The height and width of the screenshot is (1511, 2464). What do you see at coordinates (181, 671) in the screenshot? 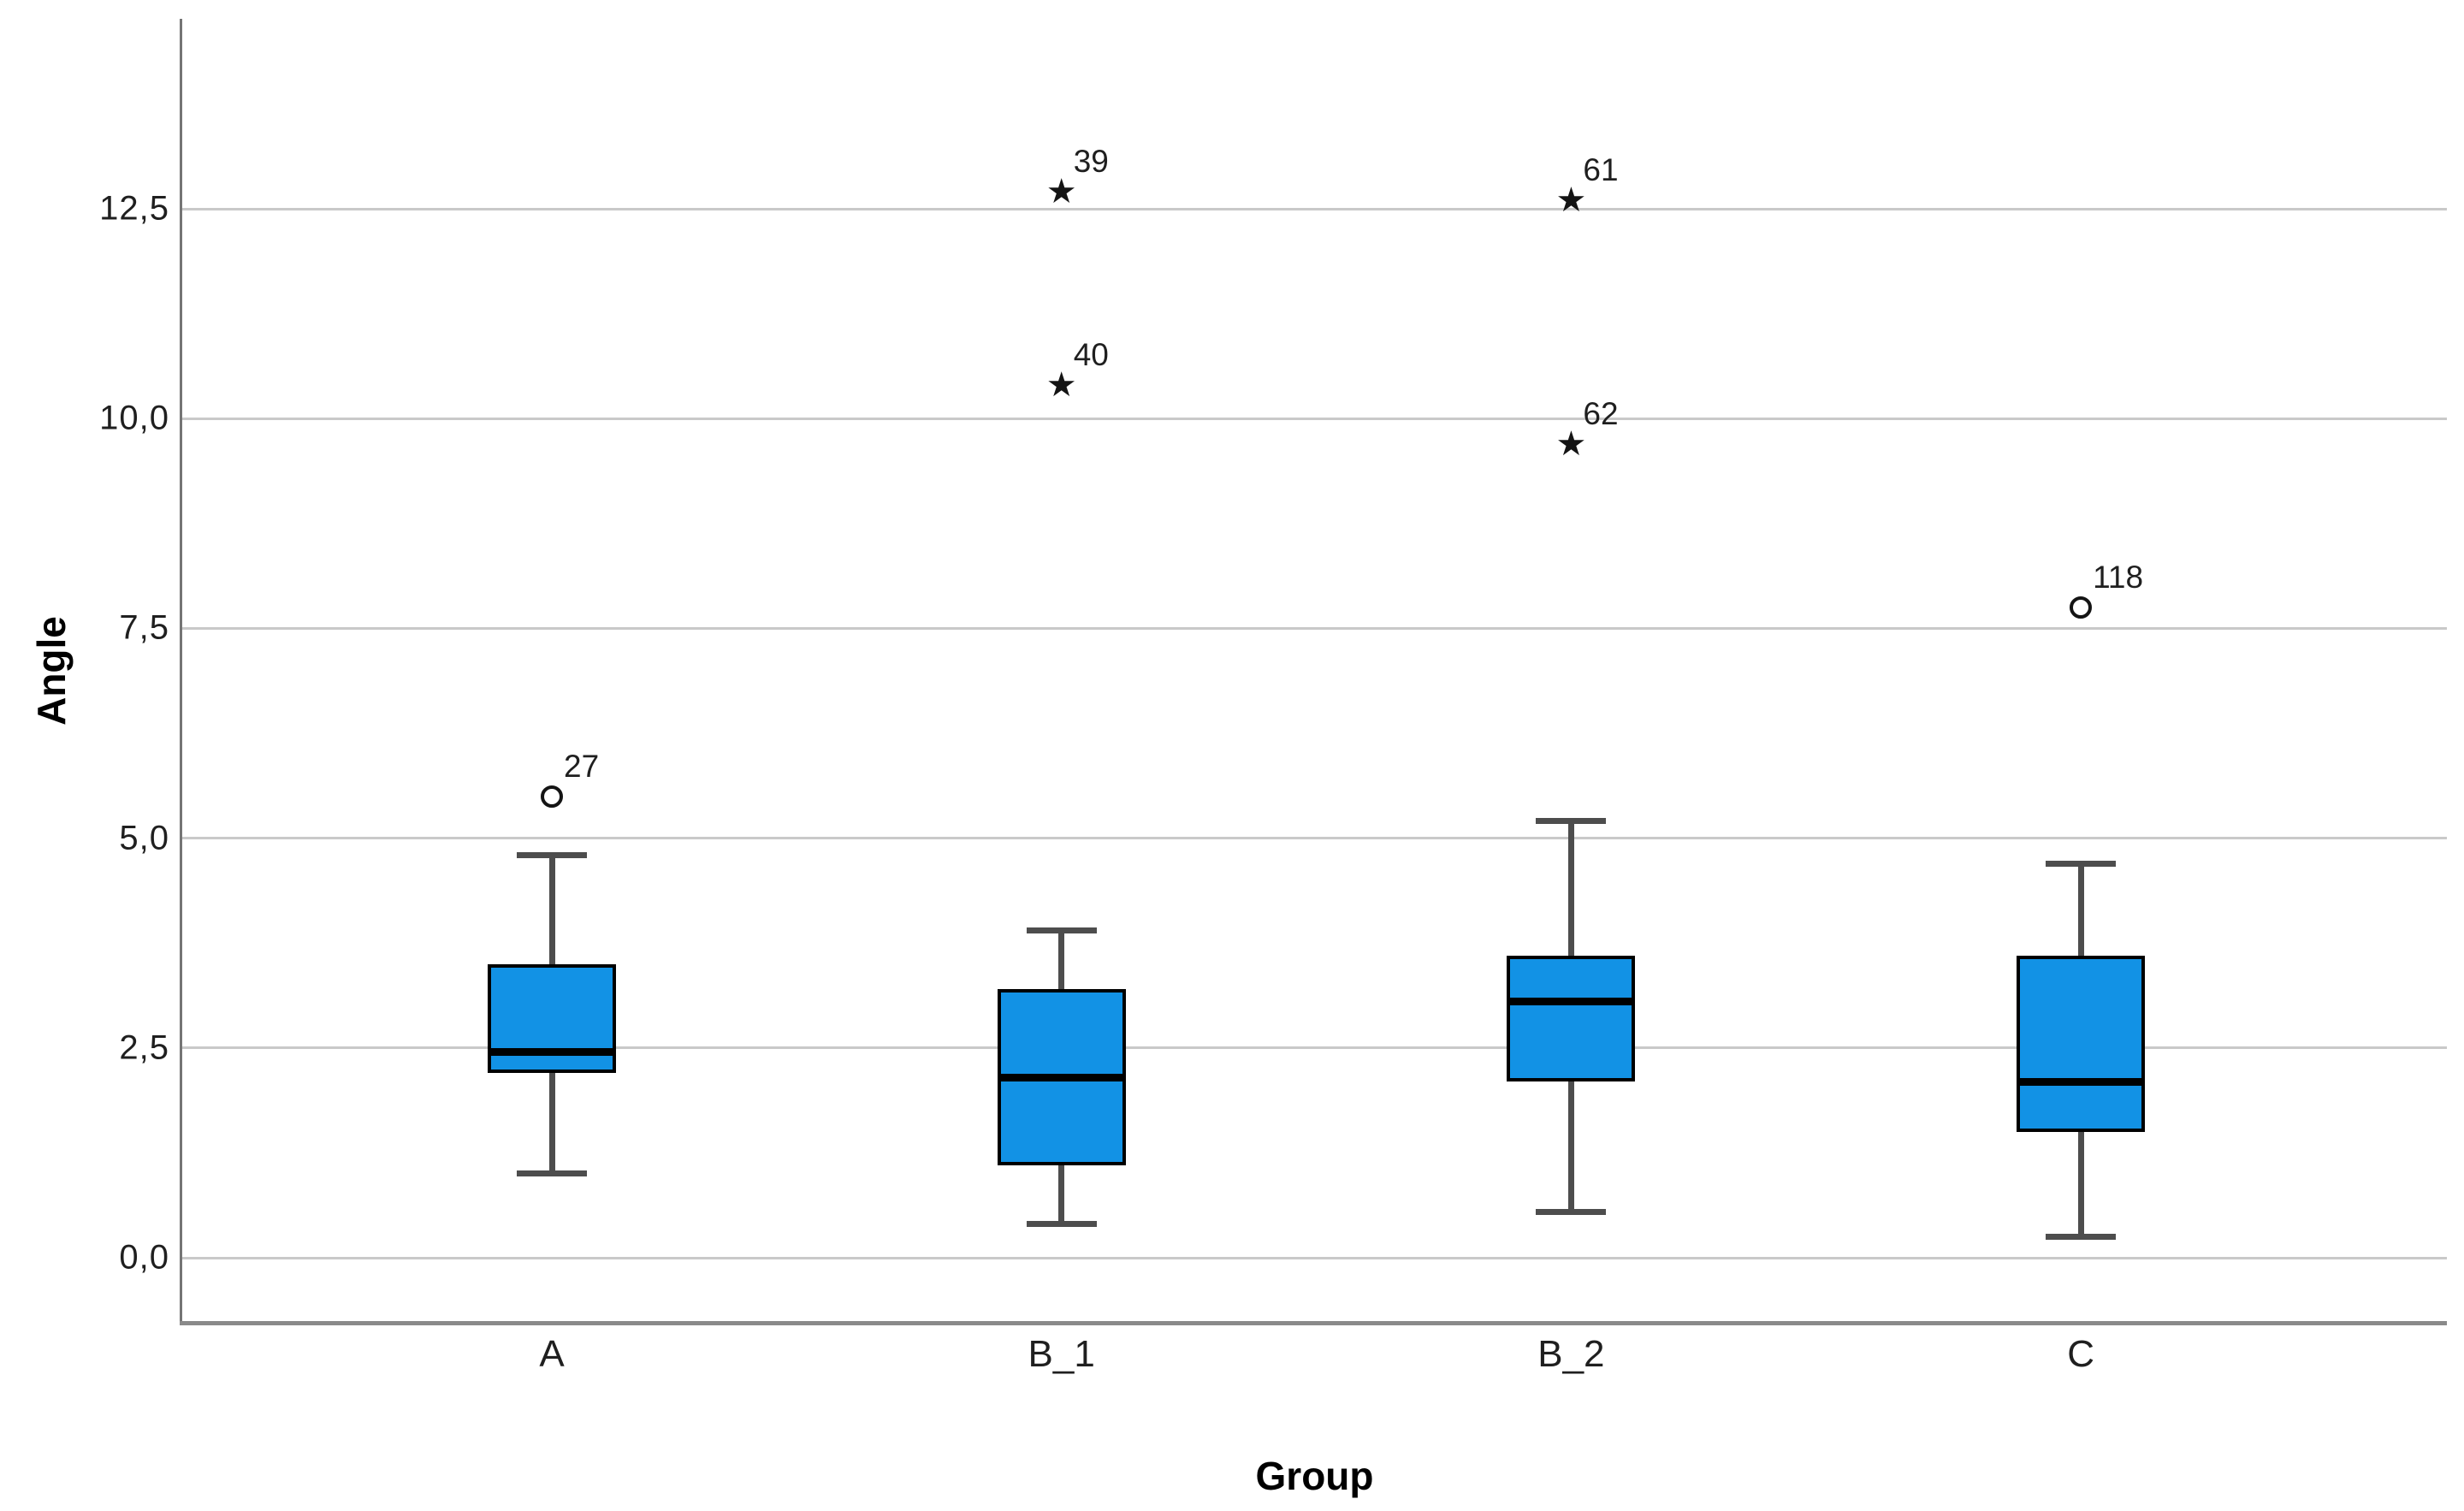
I see `y-axis-line` at bounding box center [181, 671].